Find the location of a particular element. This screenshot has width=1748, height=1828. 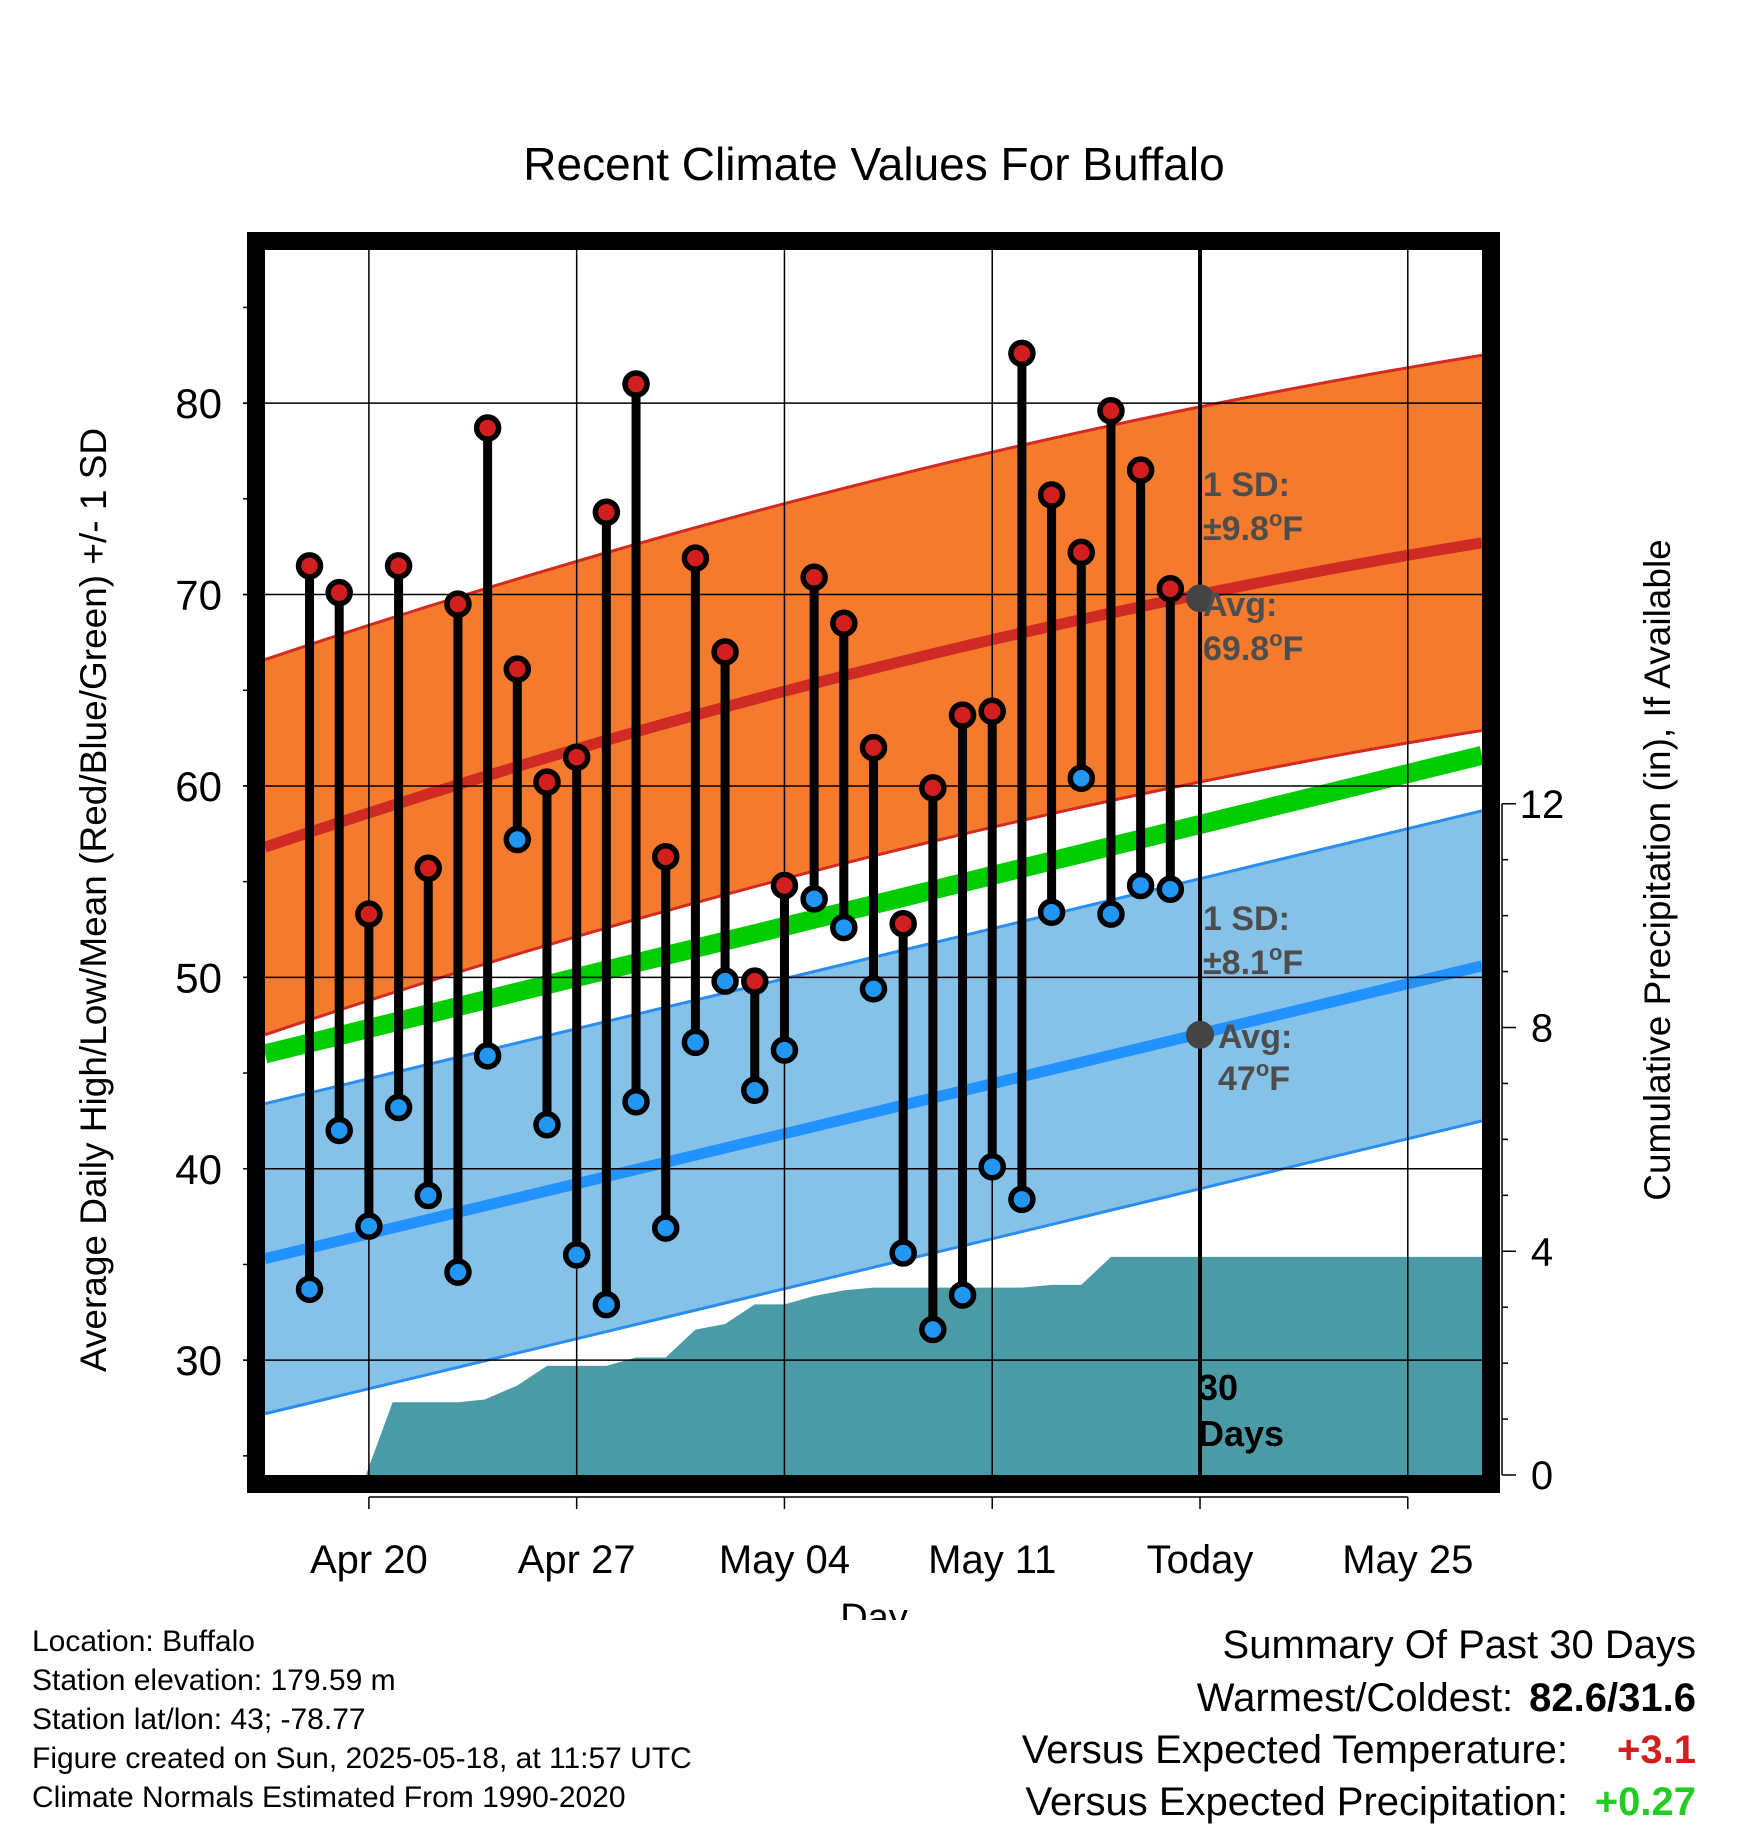

precip-row: Versus Expected Precipitation: +0.27 is located at coordinates (1359, 1802).